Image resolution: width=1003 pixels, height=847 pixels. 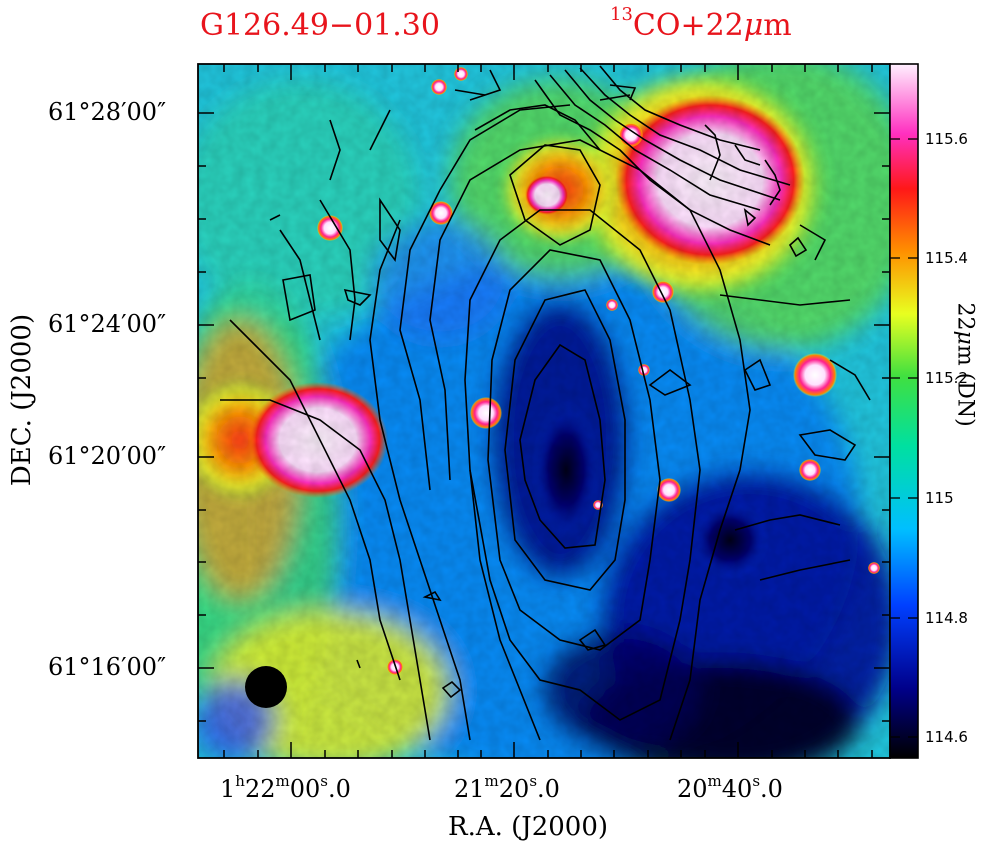 What do you see at coordinates (107, 324) in the screenshot?
I see `dec-tick-label: 61°24′00″` at bounding box center [107, 324].